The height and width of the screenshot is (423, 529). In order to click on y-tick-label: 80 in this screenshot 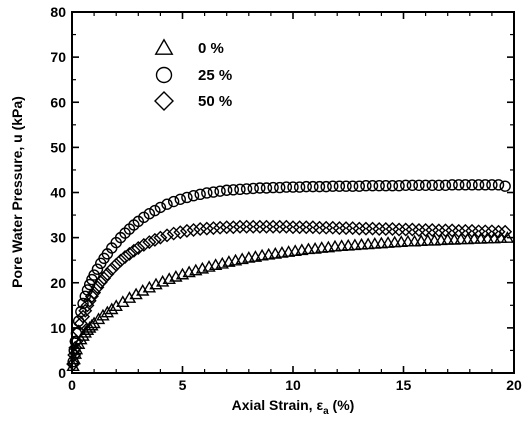, I will do `click(58, 12)`.